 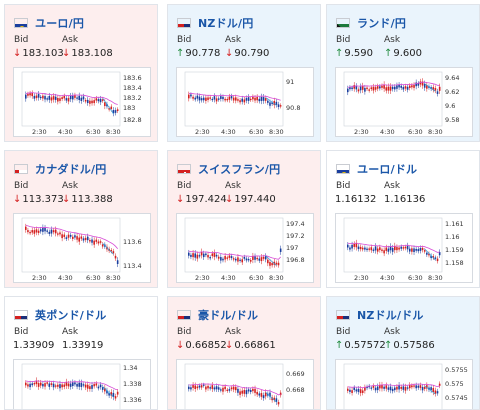 What do you see at coordinates (226, 23) in the screenshot?
I see `pair-title-link: NZドル/円` at bounding box center [226, 23].